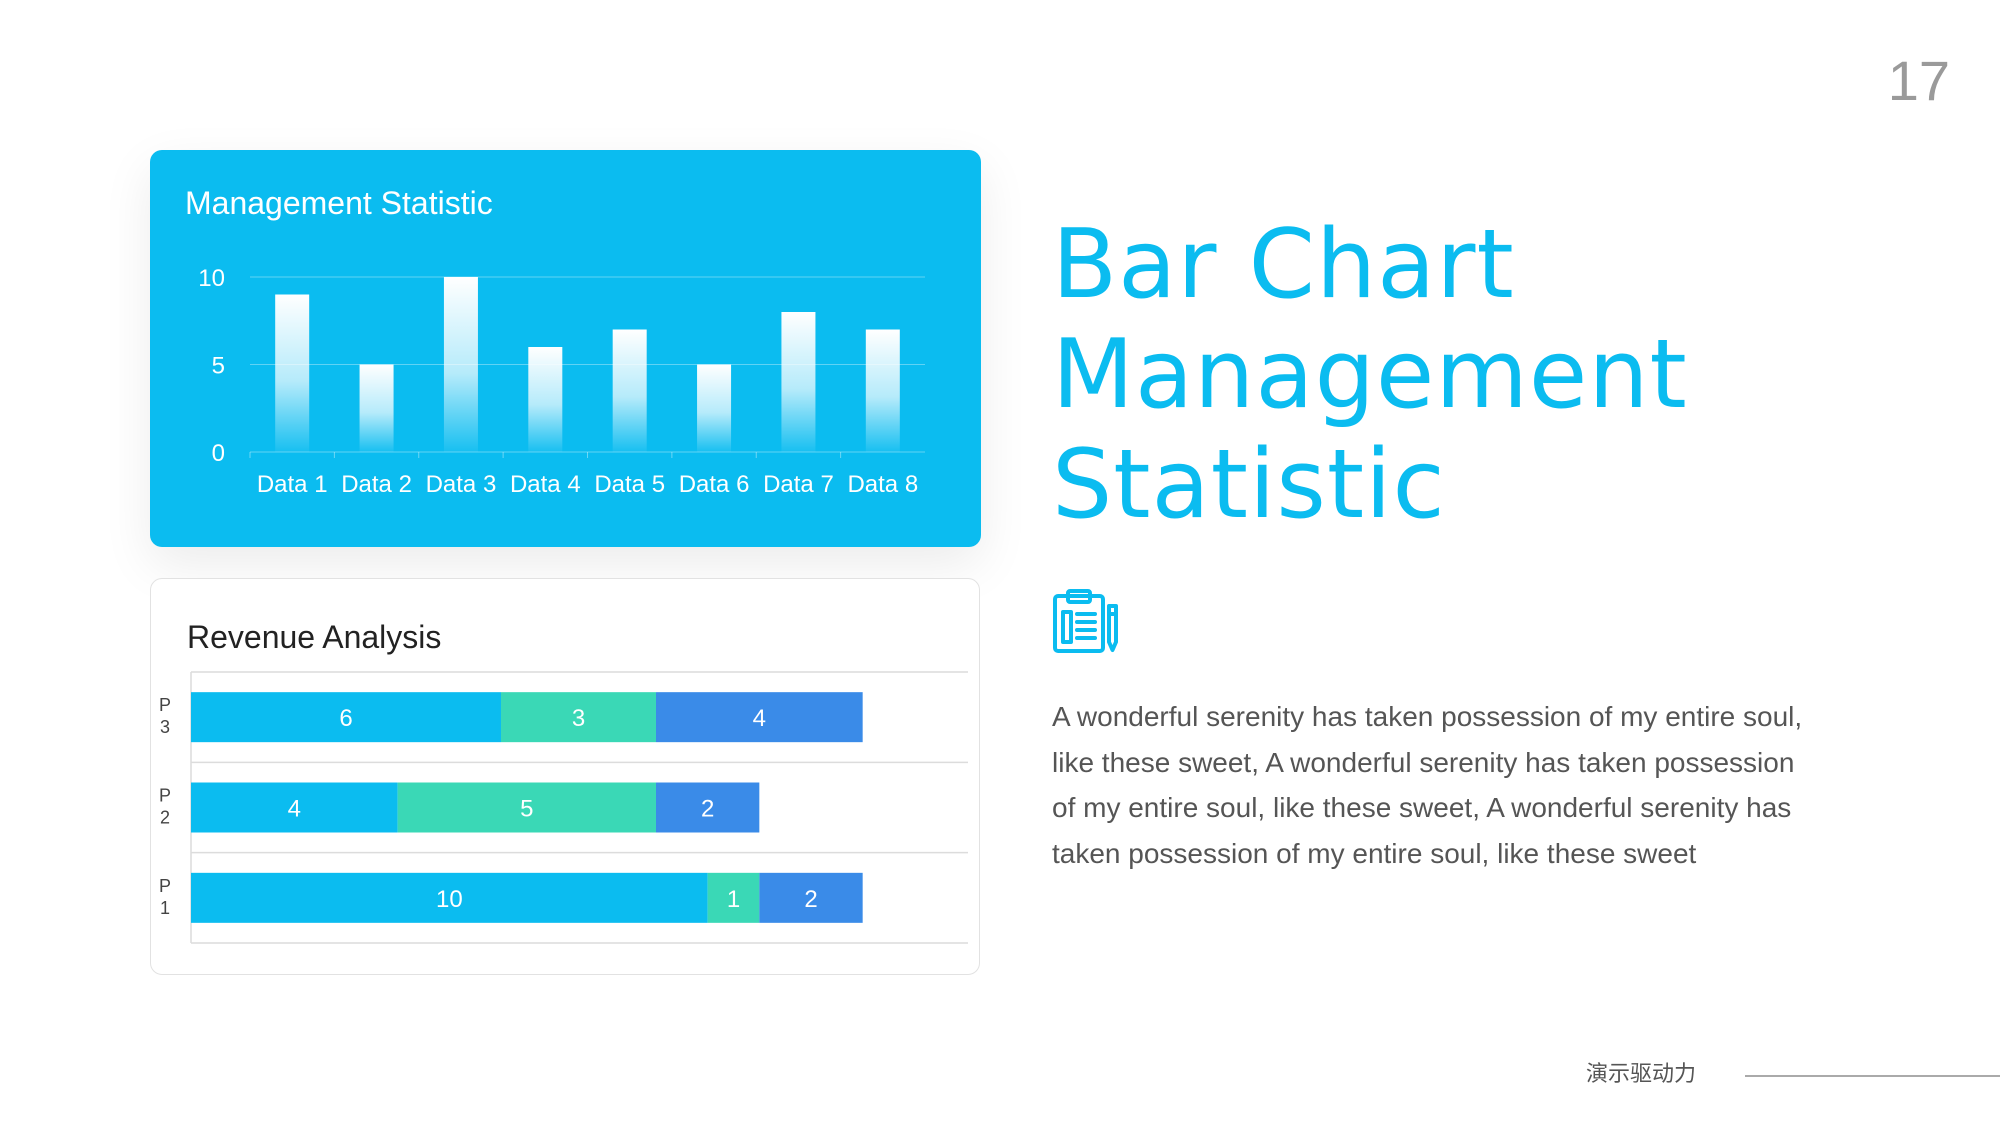 The image size is (2000, 1125). I want to click on y-tick-label: 1, so click(165, 908).